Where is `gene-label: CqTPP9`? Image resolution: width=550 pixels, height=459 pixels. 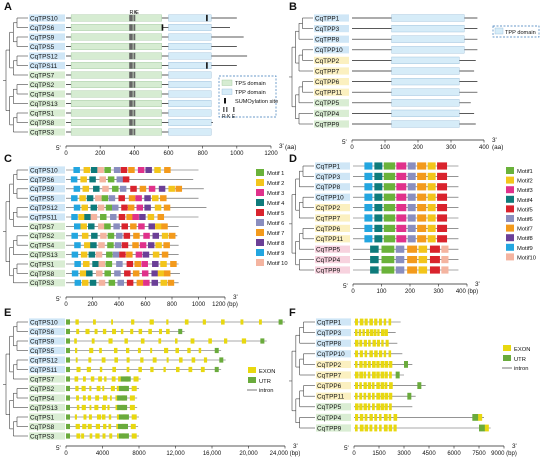
gene-label: CqTPP9 is located at coordinates (329, 428).